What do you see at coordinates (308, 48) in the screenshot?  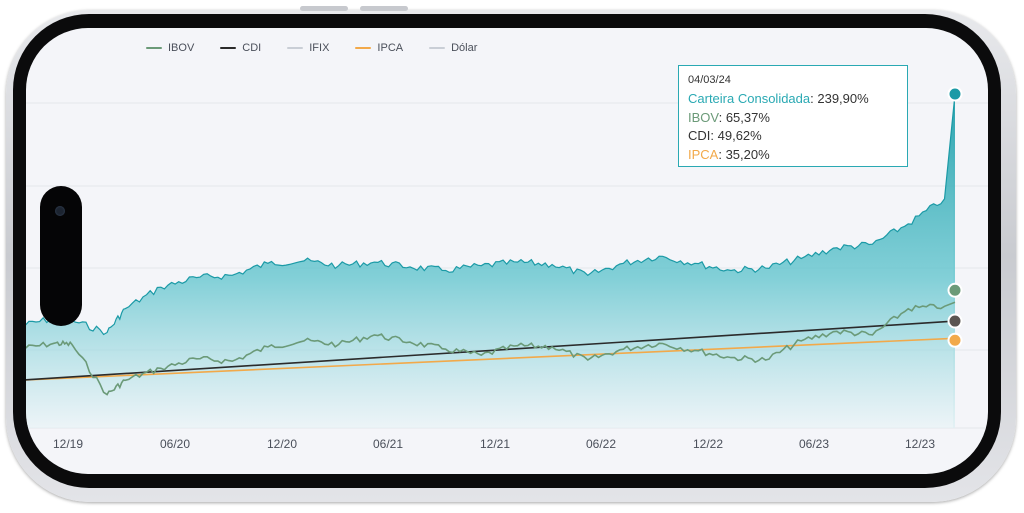 I see `legend-item-ifix: IFIX` at bounding box center [308, 48].